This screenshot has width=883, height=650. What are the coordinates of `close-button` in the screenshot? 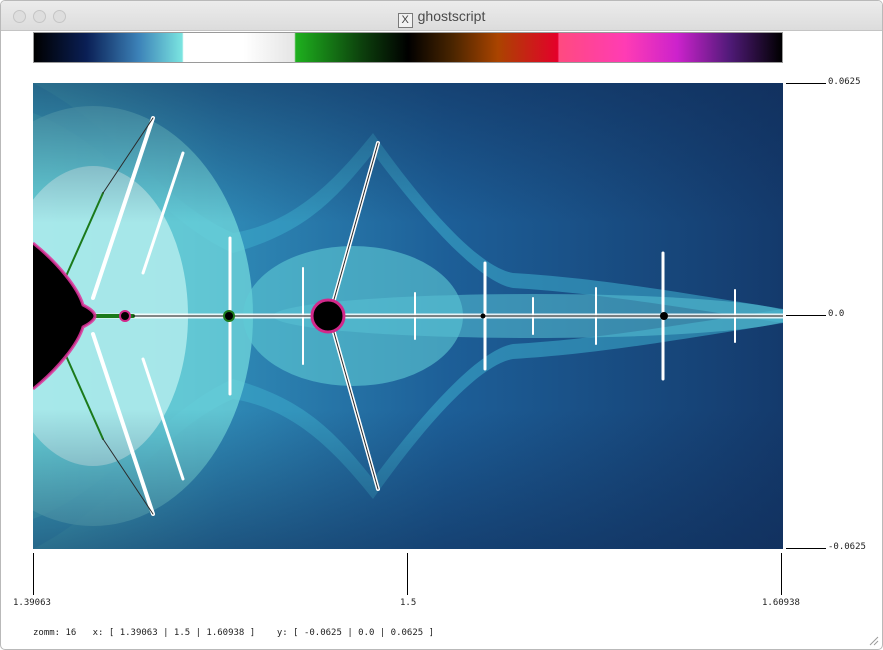 It's located at (19, 16).